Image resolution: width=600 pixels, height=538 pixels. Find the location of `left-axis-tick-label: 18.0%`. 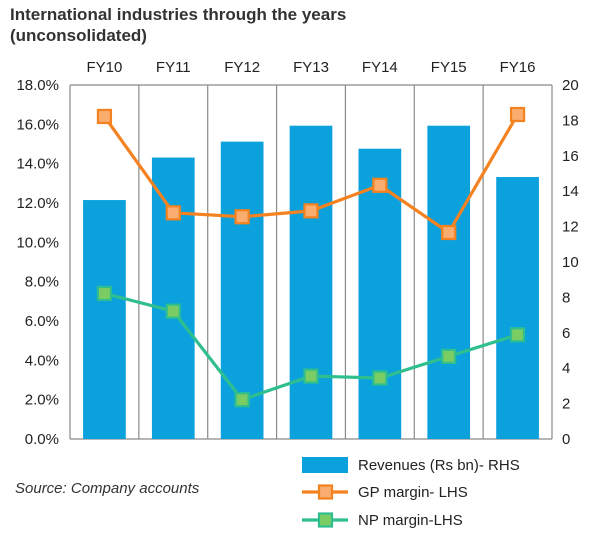

left-axis-tick-label: 18.0% is located at coordinates (37, 85).